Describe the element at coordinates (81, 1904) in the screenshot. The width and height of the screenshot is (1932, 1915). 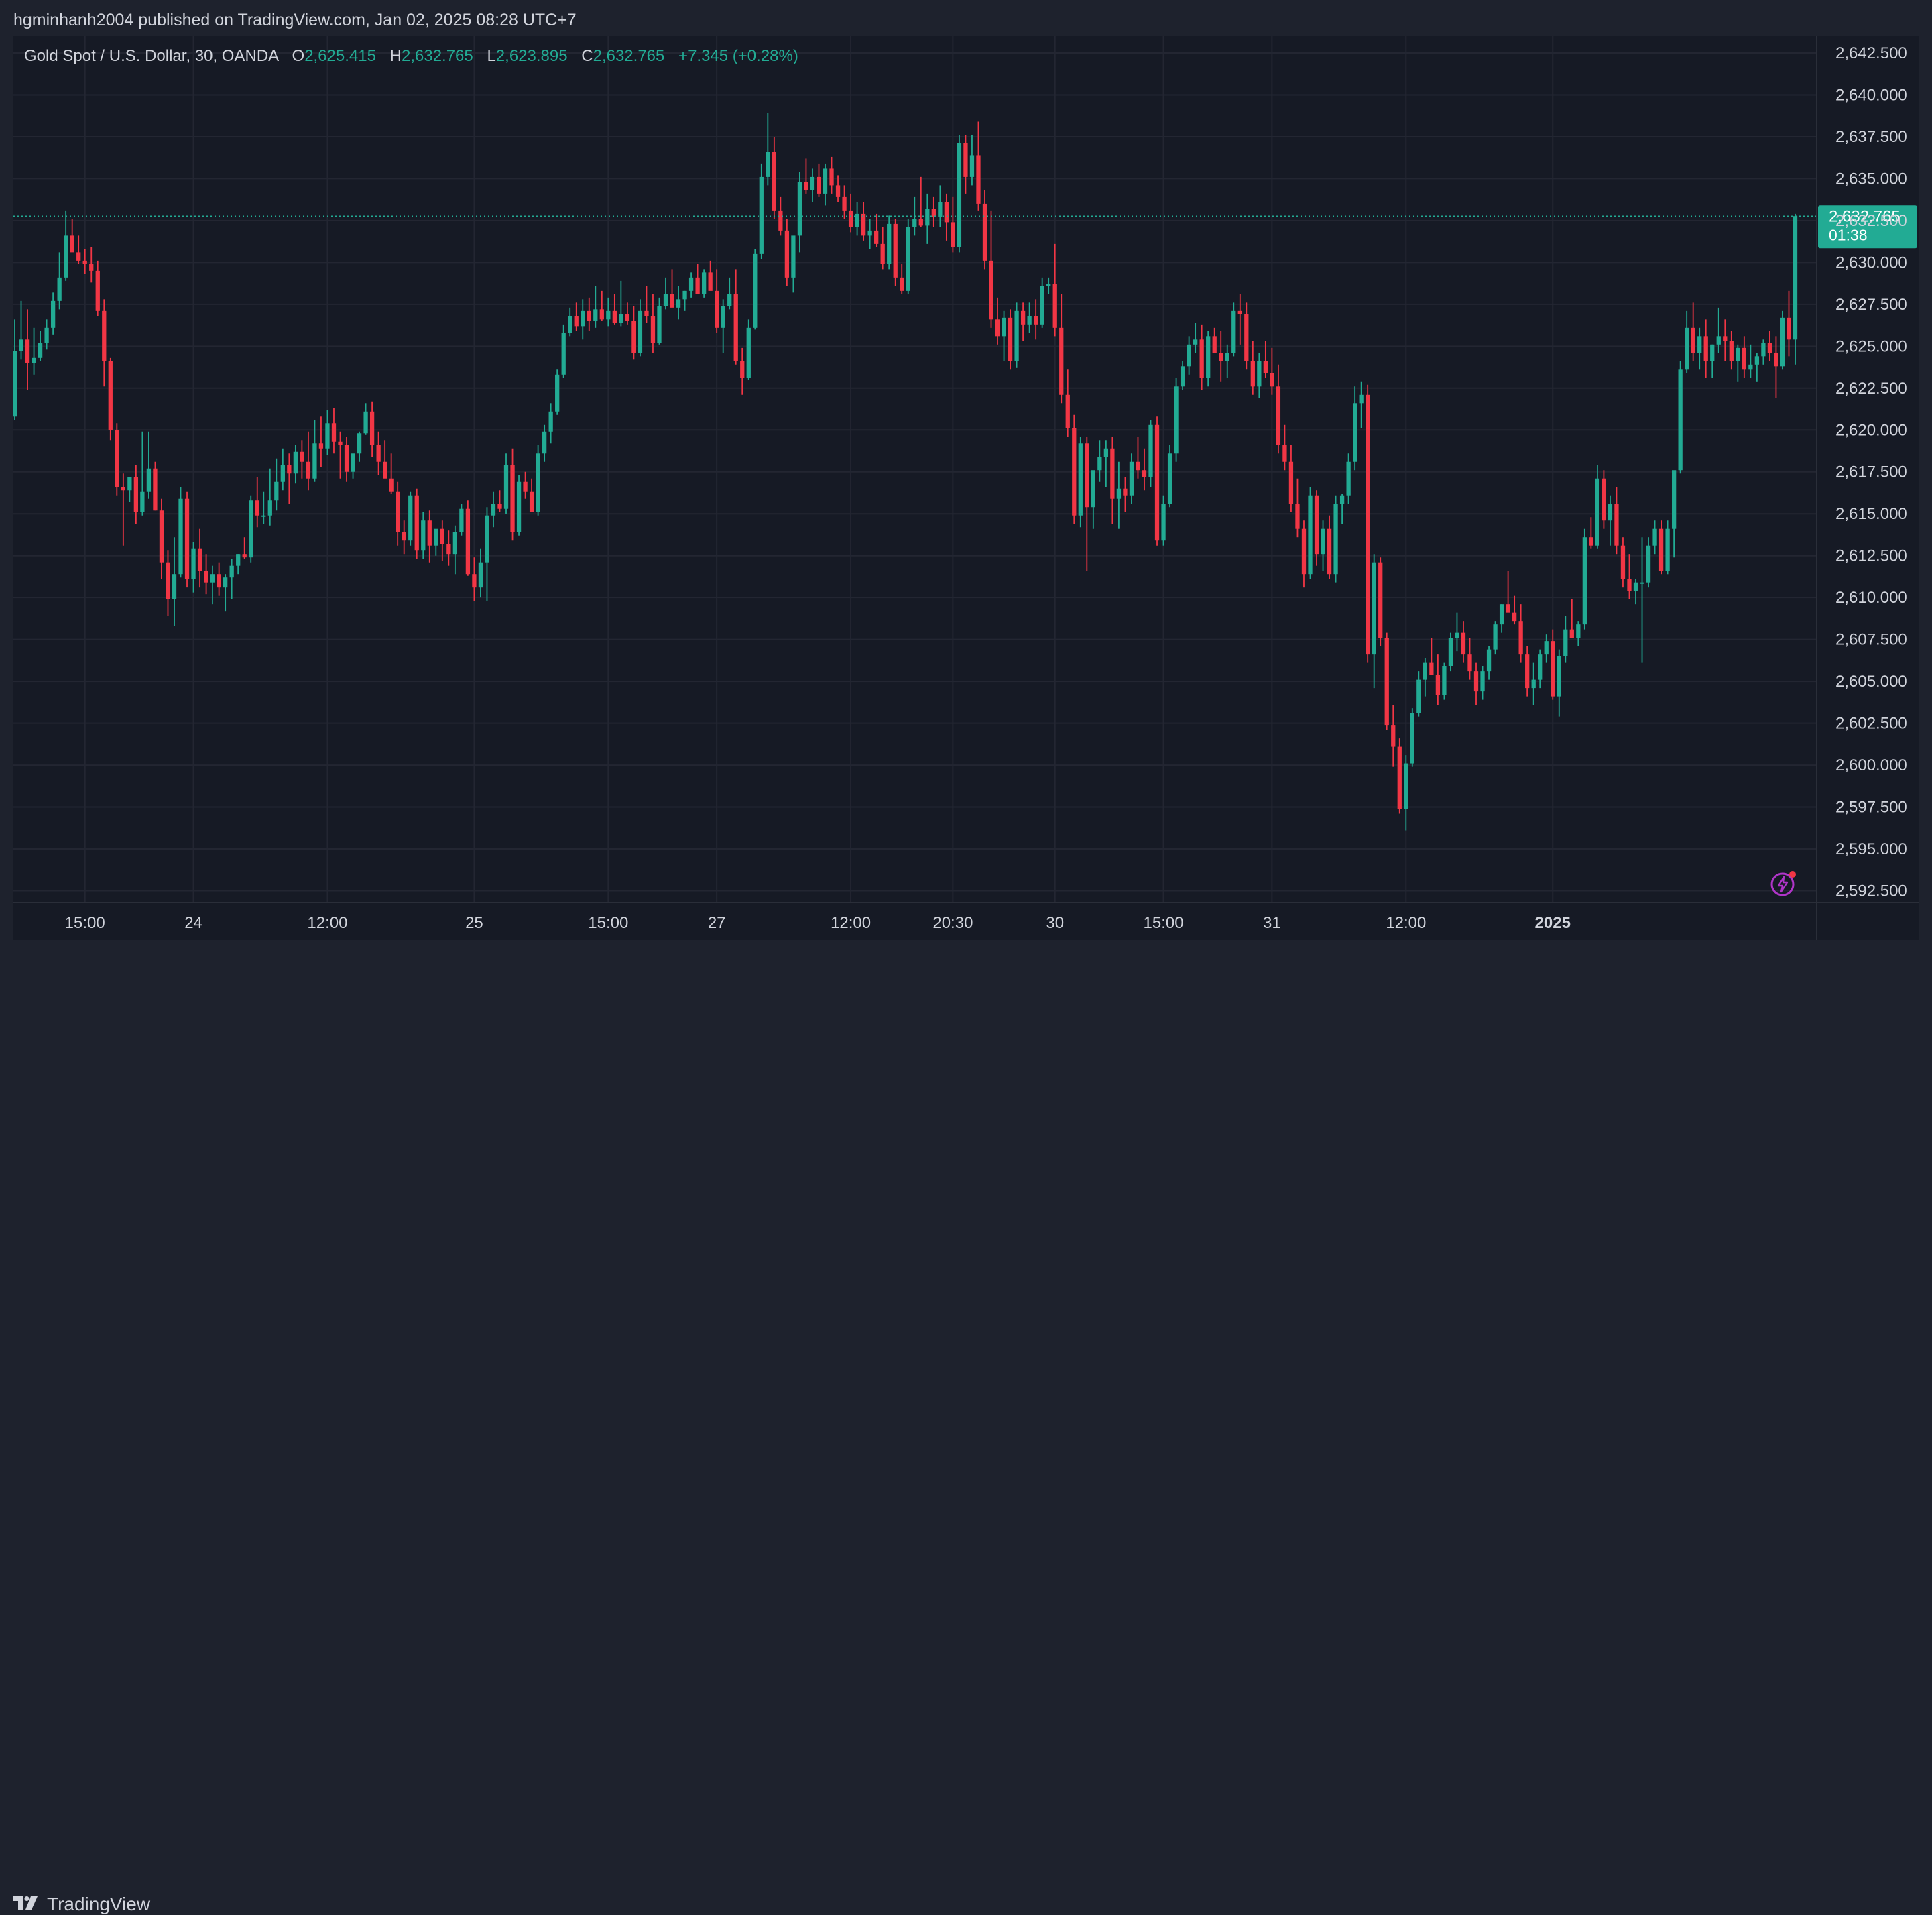
I see `brand: TradingView` at that location.